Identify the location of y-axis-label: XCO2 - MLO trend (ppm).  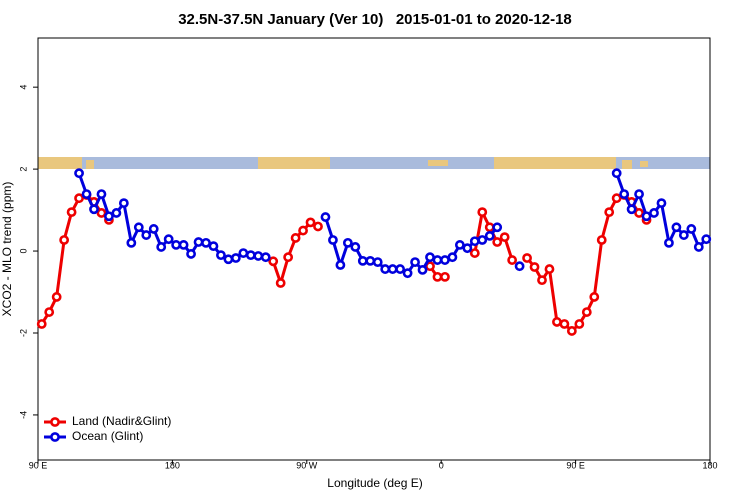
(7, 249).